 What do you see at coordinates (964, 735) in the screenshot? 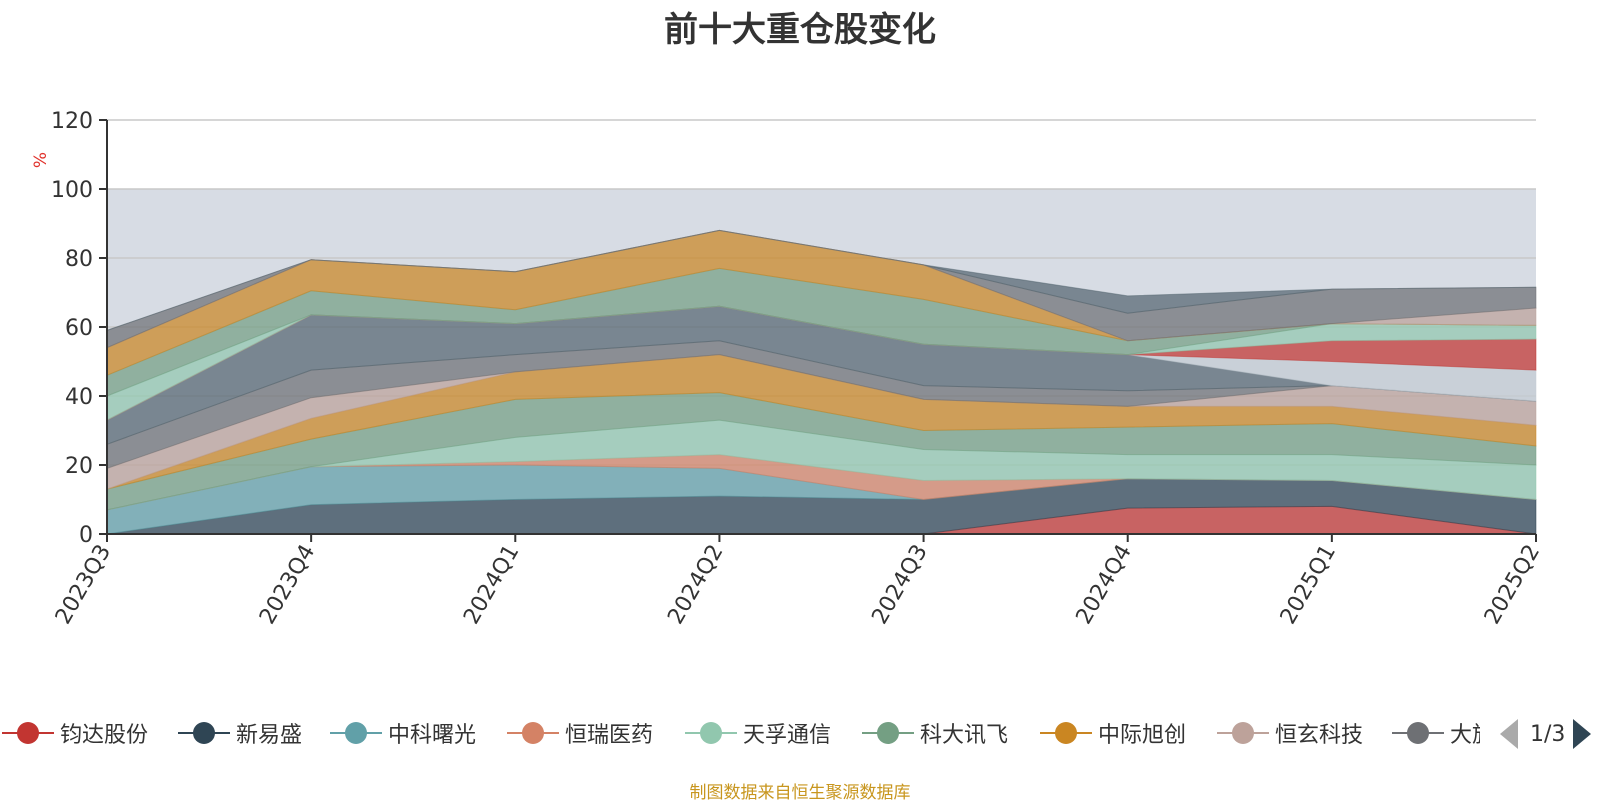
I see `legend-label: 科大讯飞` at bounding box center [964, 735].